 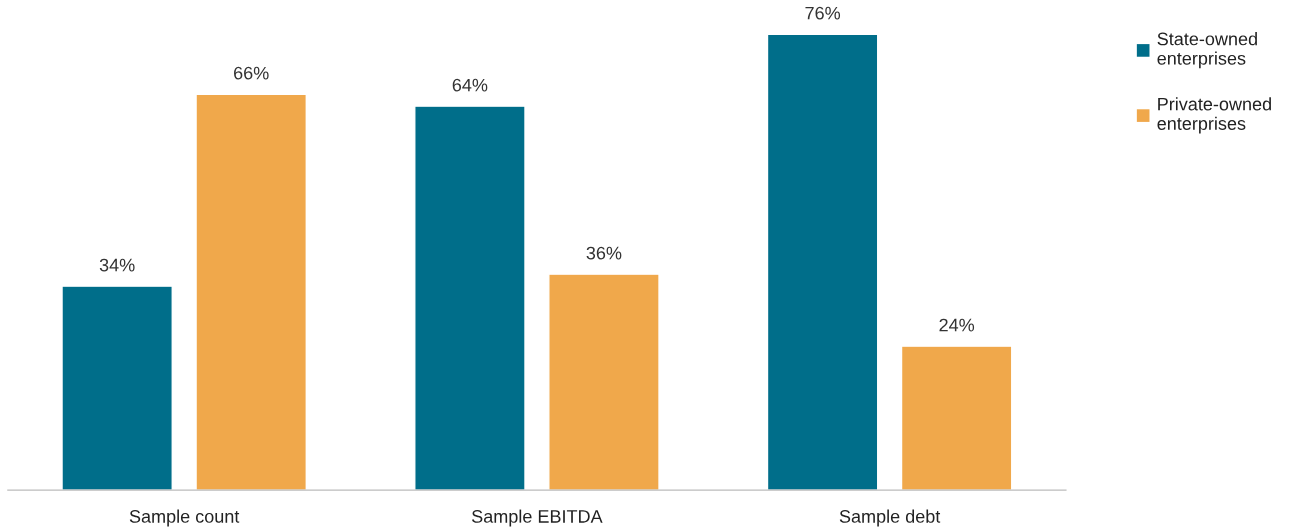 I want to click on x-tick-label: Sample debt, so click(x=890, y=518).